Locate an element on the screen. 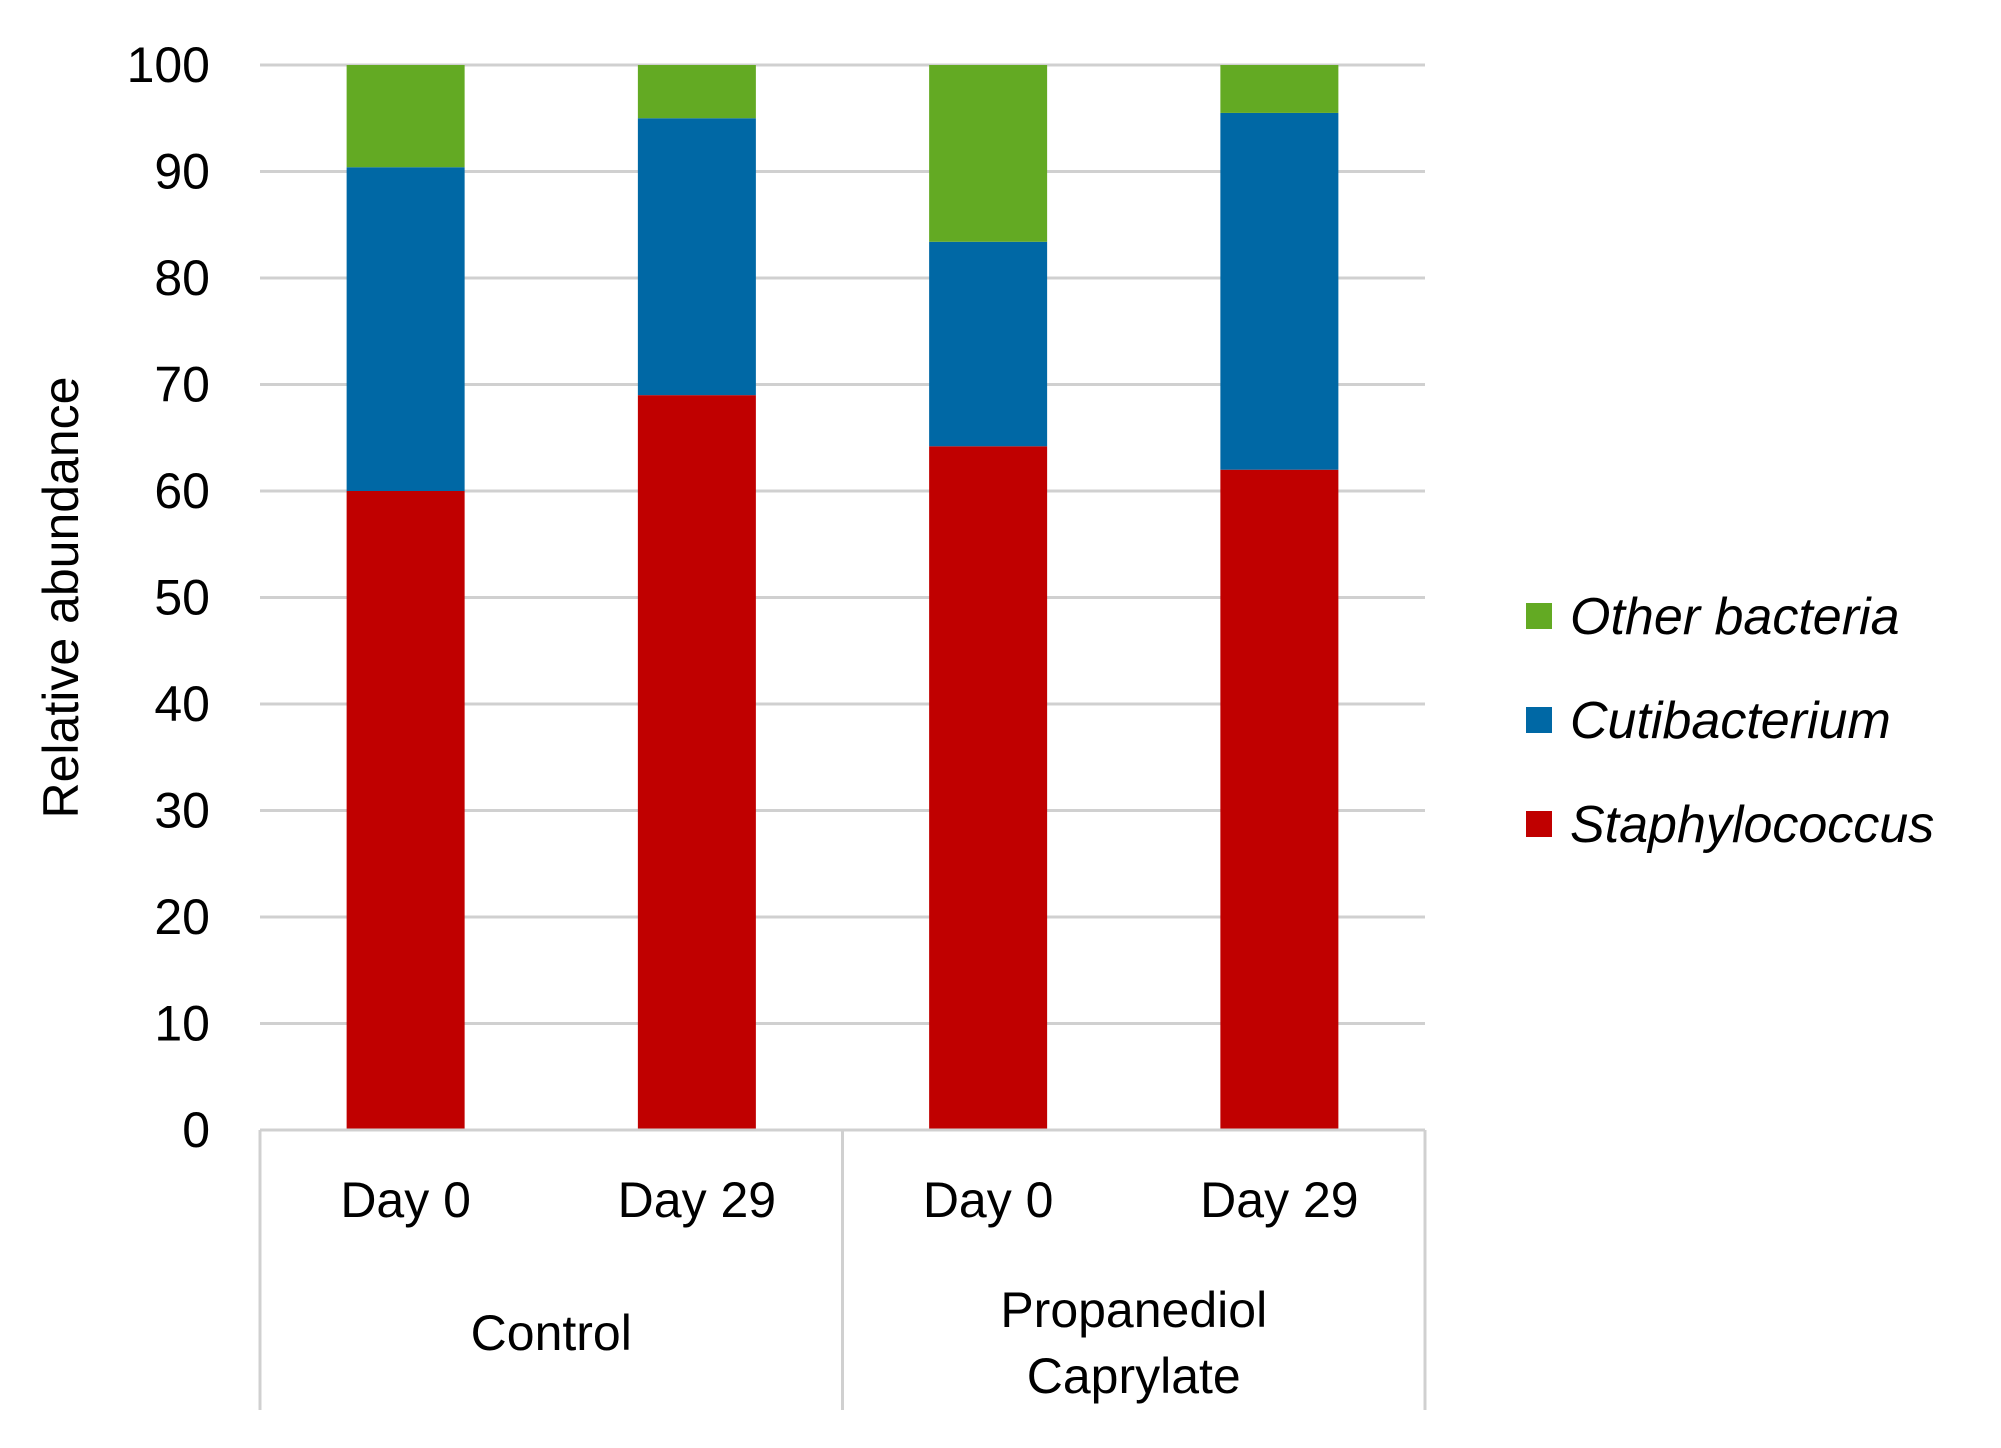  y-tick-label: 100 is located at coordinates (168, 65).